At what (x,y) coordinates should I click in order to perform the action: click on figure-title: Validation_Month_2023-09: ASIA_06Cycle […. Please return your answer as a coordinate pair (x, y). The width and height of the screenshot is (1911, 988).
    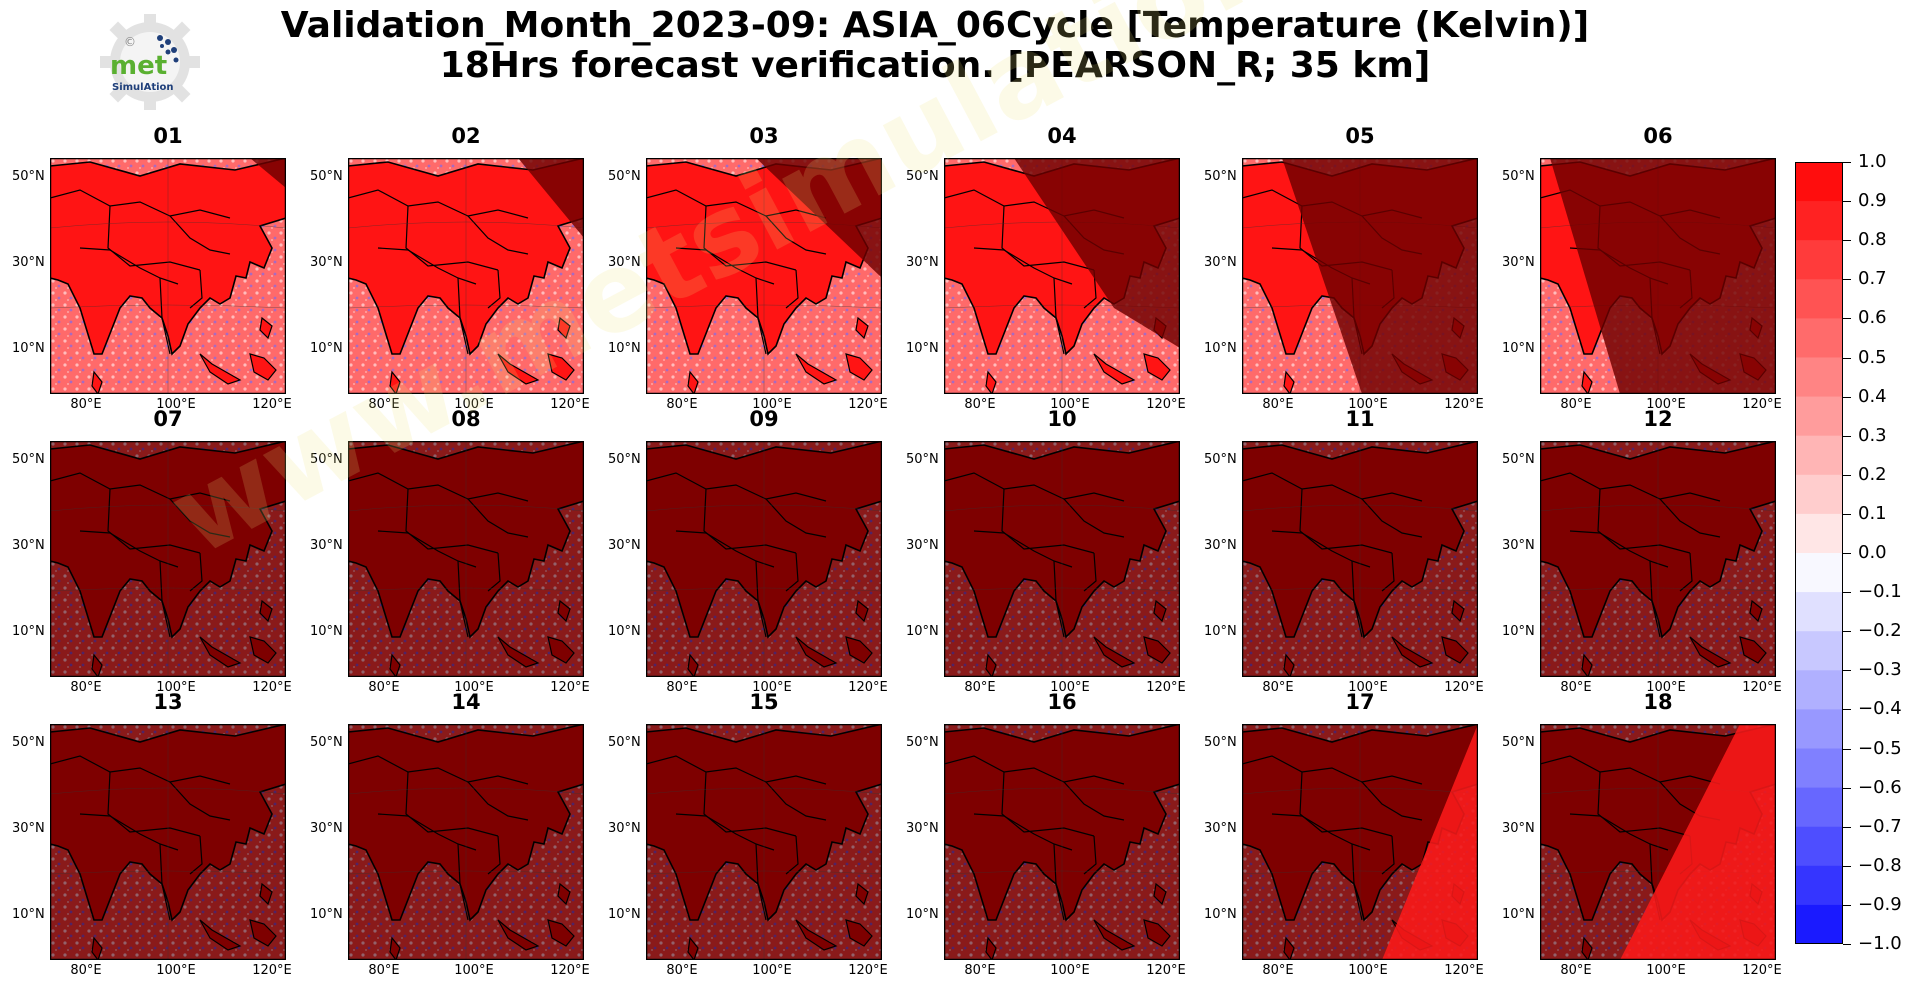
    Looking at the image, I should click on (935, 46).